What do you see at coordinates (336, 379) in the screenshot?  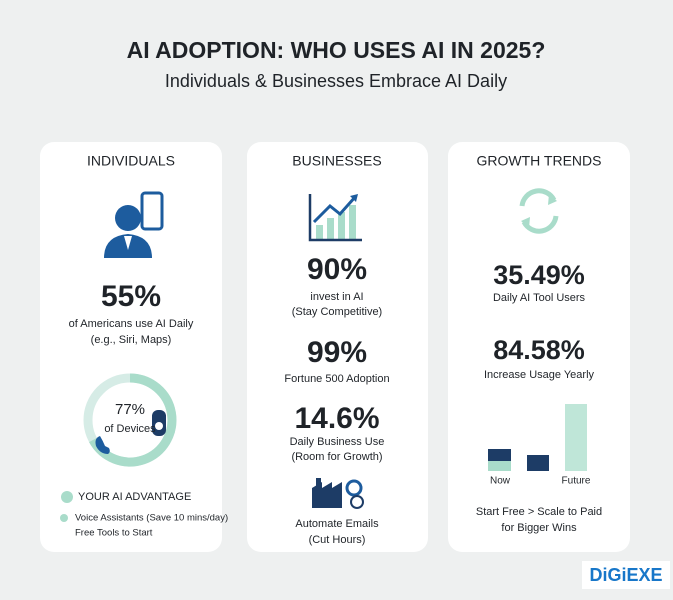 I see `stat-line: Fortune 500 Adoption` at bounding box center [336, 379].